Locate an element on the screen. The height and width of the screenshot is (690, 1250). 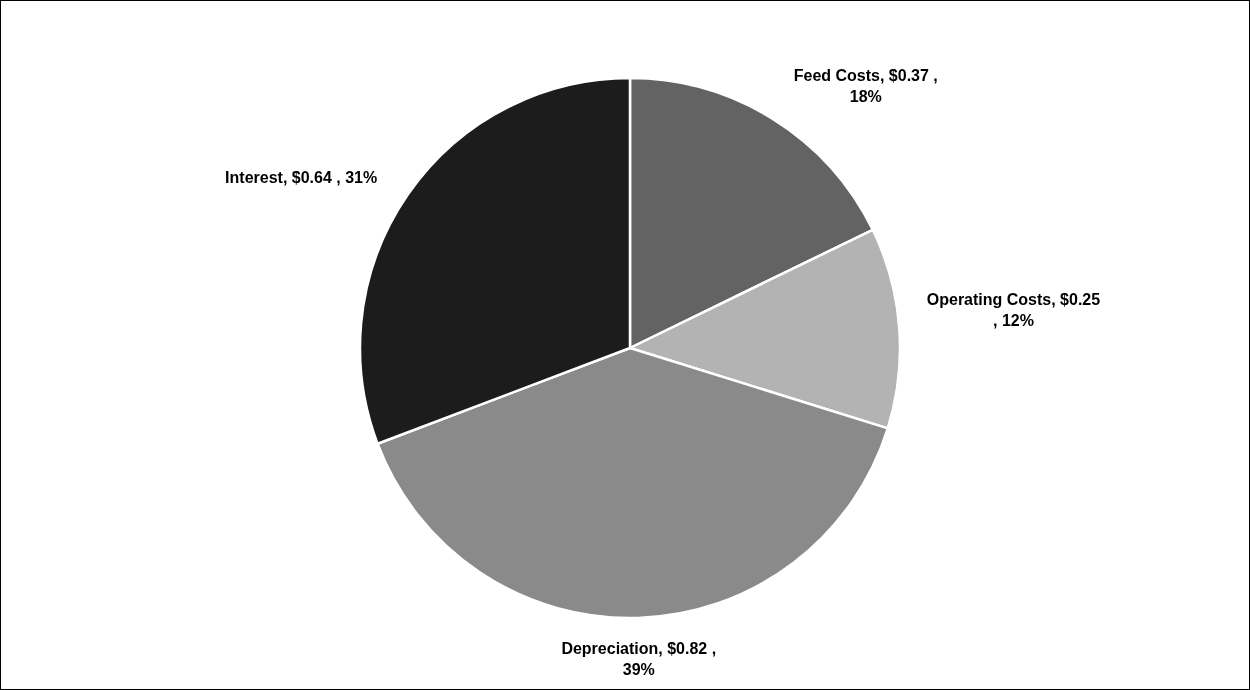
slice-label: Feed Costs, $0.37 , 18% is located at coordinates (865, 86).